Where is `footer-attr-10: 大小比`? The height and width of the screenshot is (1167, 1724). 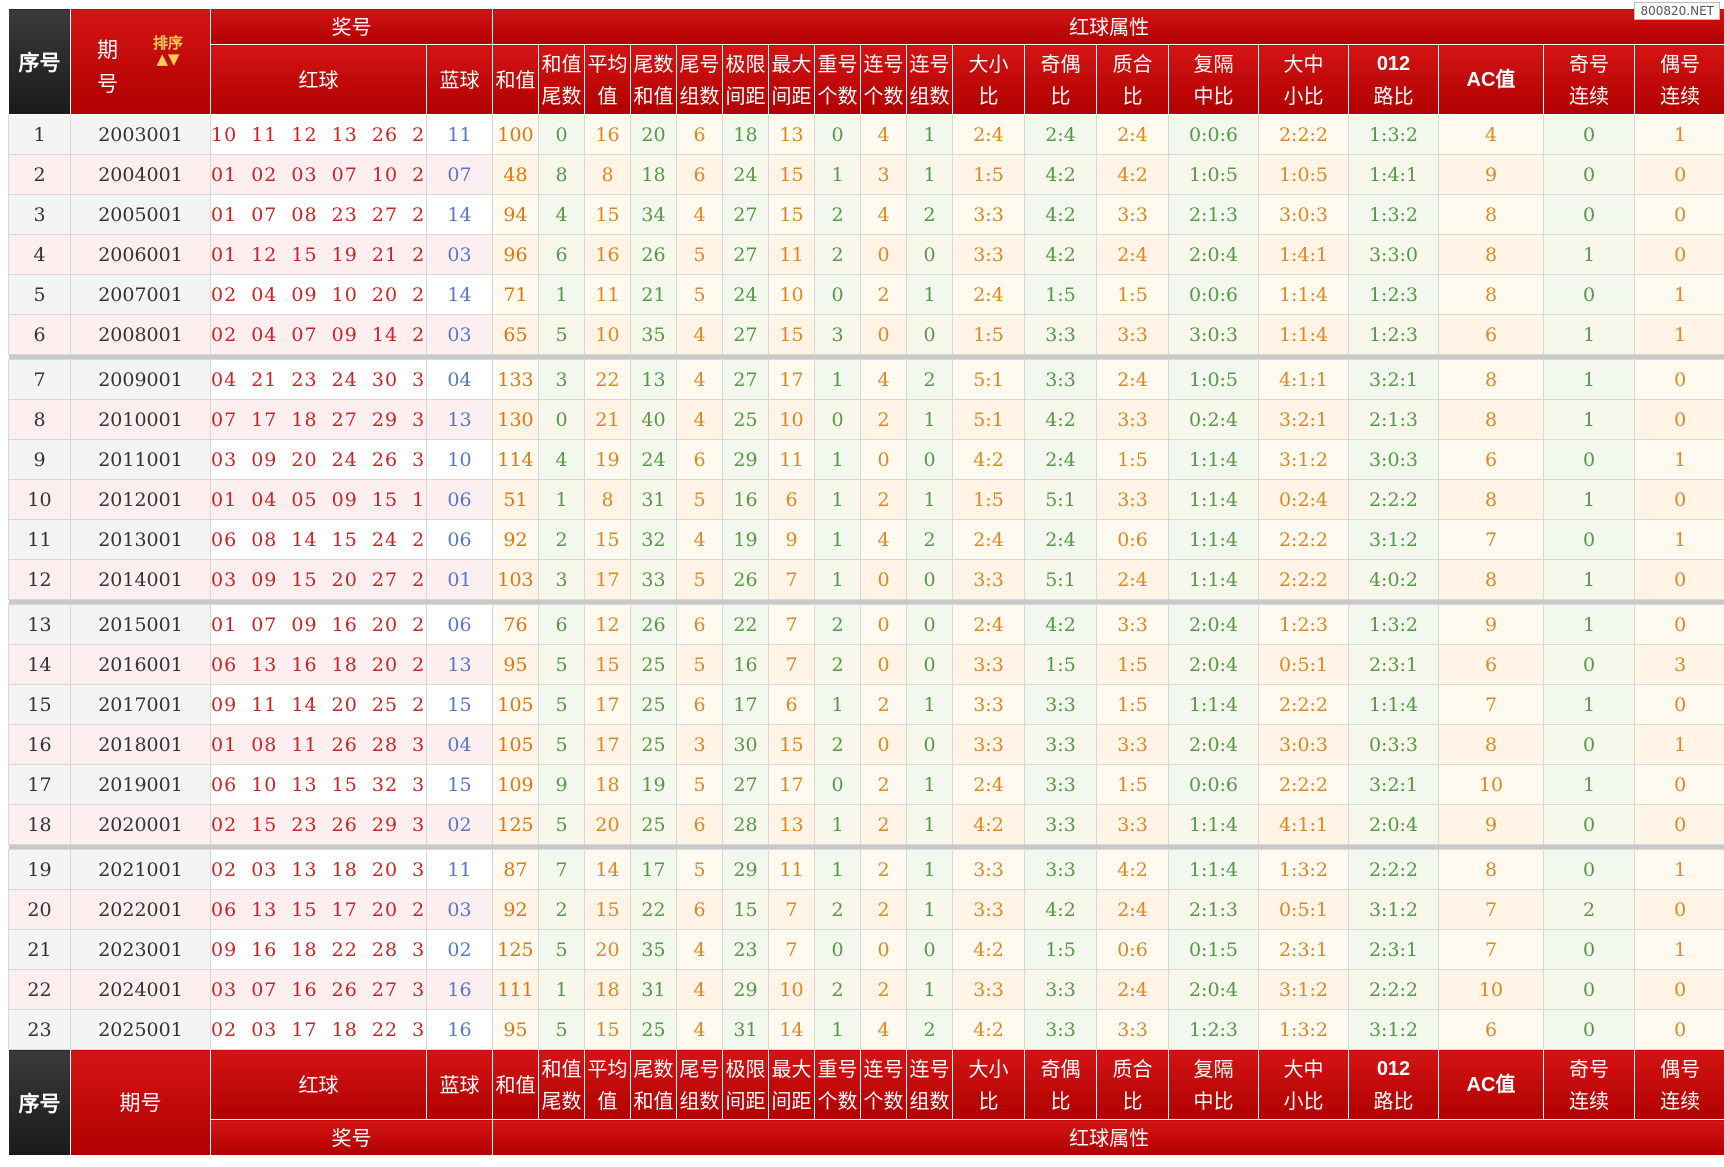
footer-attr-10: 大小比 is located at coordinates (988, 1084).